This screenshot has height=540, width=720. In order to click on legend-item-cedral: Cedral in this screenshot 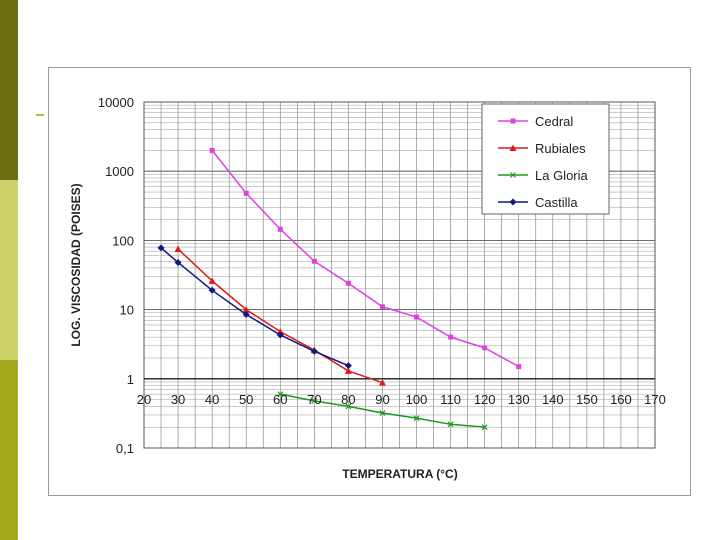, I will do `click(535, 121)`.